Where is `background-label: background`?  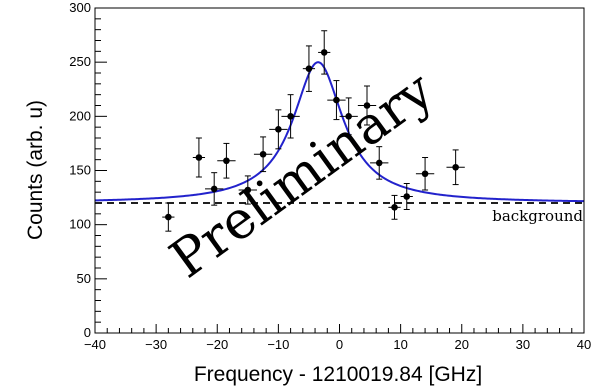 background-label: background is located at coordinates (537, 216).